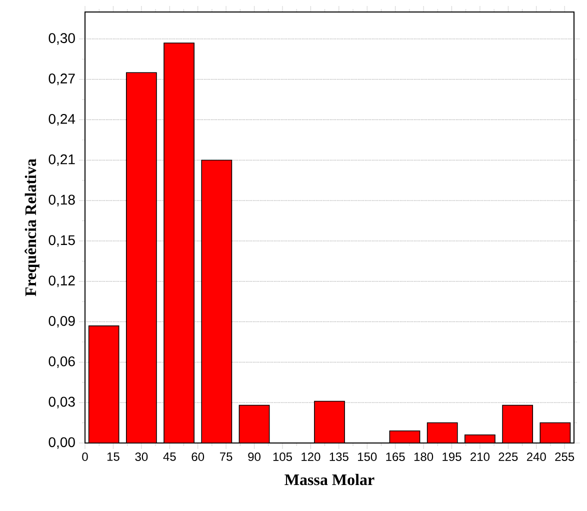 The height and width of the screenshot is (511, 587). Describe the element at coordinates (62, 120) in the screenshot. I see `y-tick-label: 0,24` at that location.